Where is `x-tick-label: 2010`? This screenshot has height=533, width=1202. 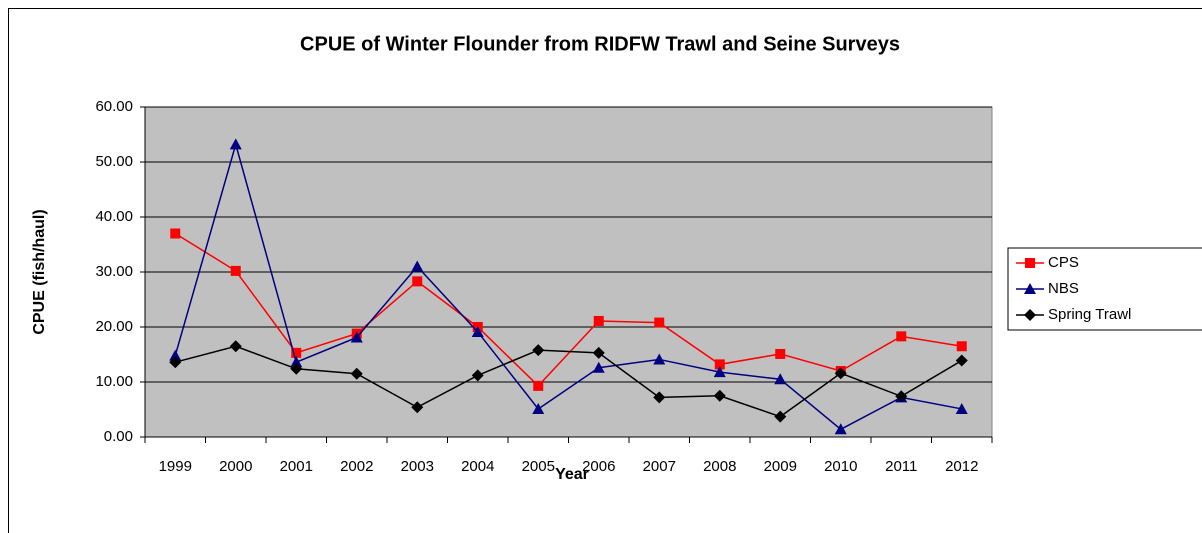 x-tick-label: 2010 is located at coordinates (840, 466).